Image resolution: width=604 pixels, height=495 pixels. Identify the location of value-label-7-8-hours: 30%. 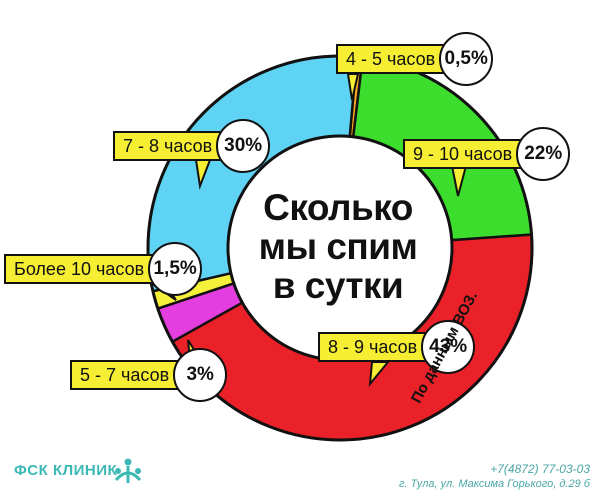
(243, 146).